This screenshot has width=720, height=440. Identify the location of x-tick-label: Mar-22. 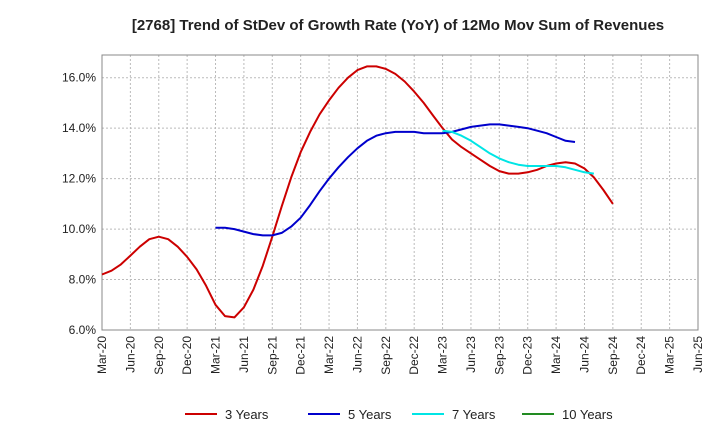
(329, 355).